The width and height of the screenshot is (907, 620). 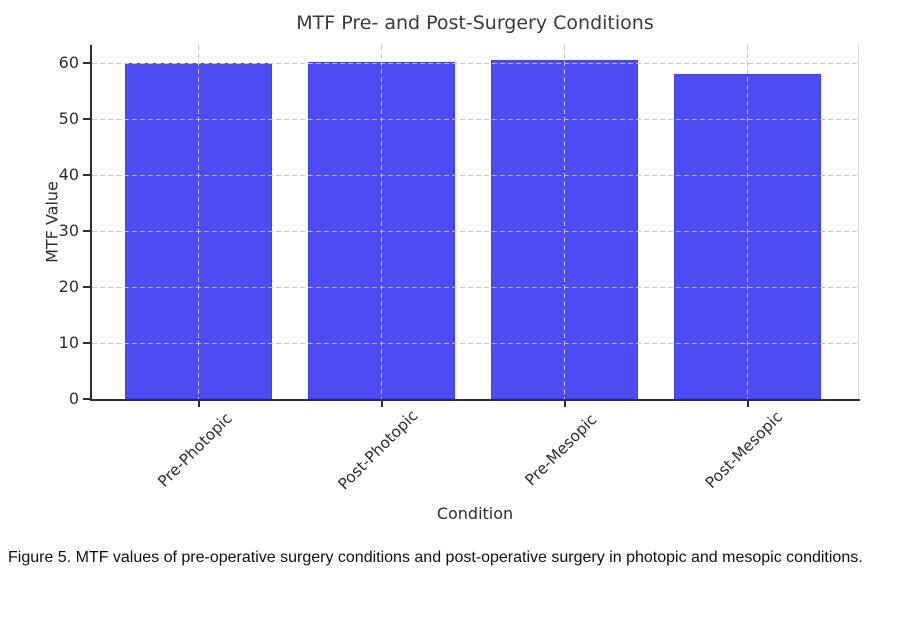 I want to click on x-axis-spine, so click(x=474, y=400).